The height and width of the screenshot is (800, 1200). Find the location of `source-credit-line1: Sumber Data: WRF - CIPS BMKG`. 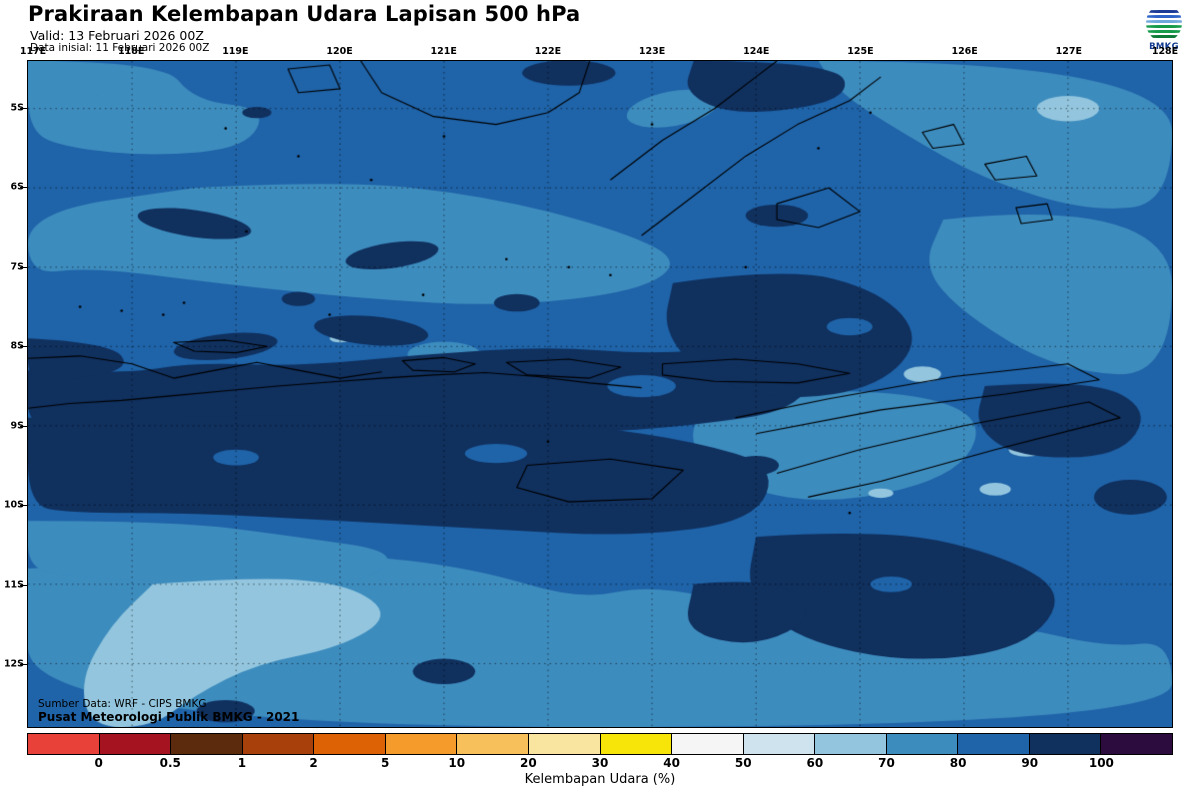

source-credit-line1: Sumber Data: WRF - CIPS BMKG is located at coordinates (122, 704).